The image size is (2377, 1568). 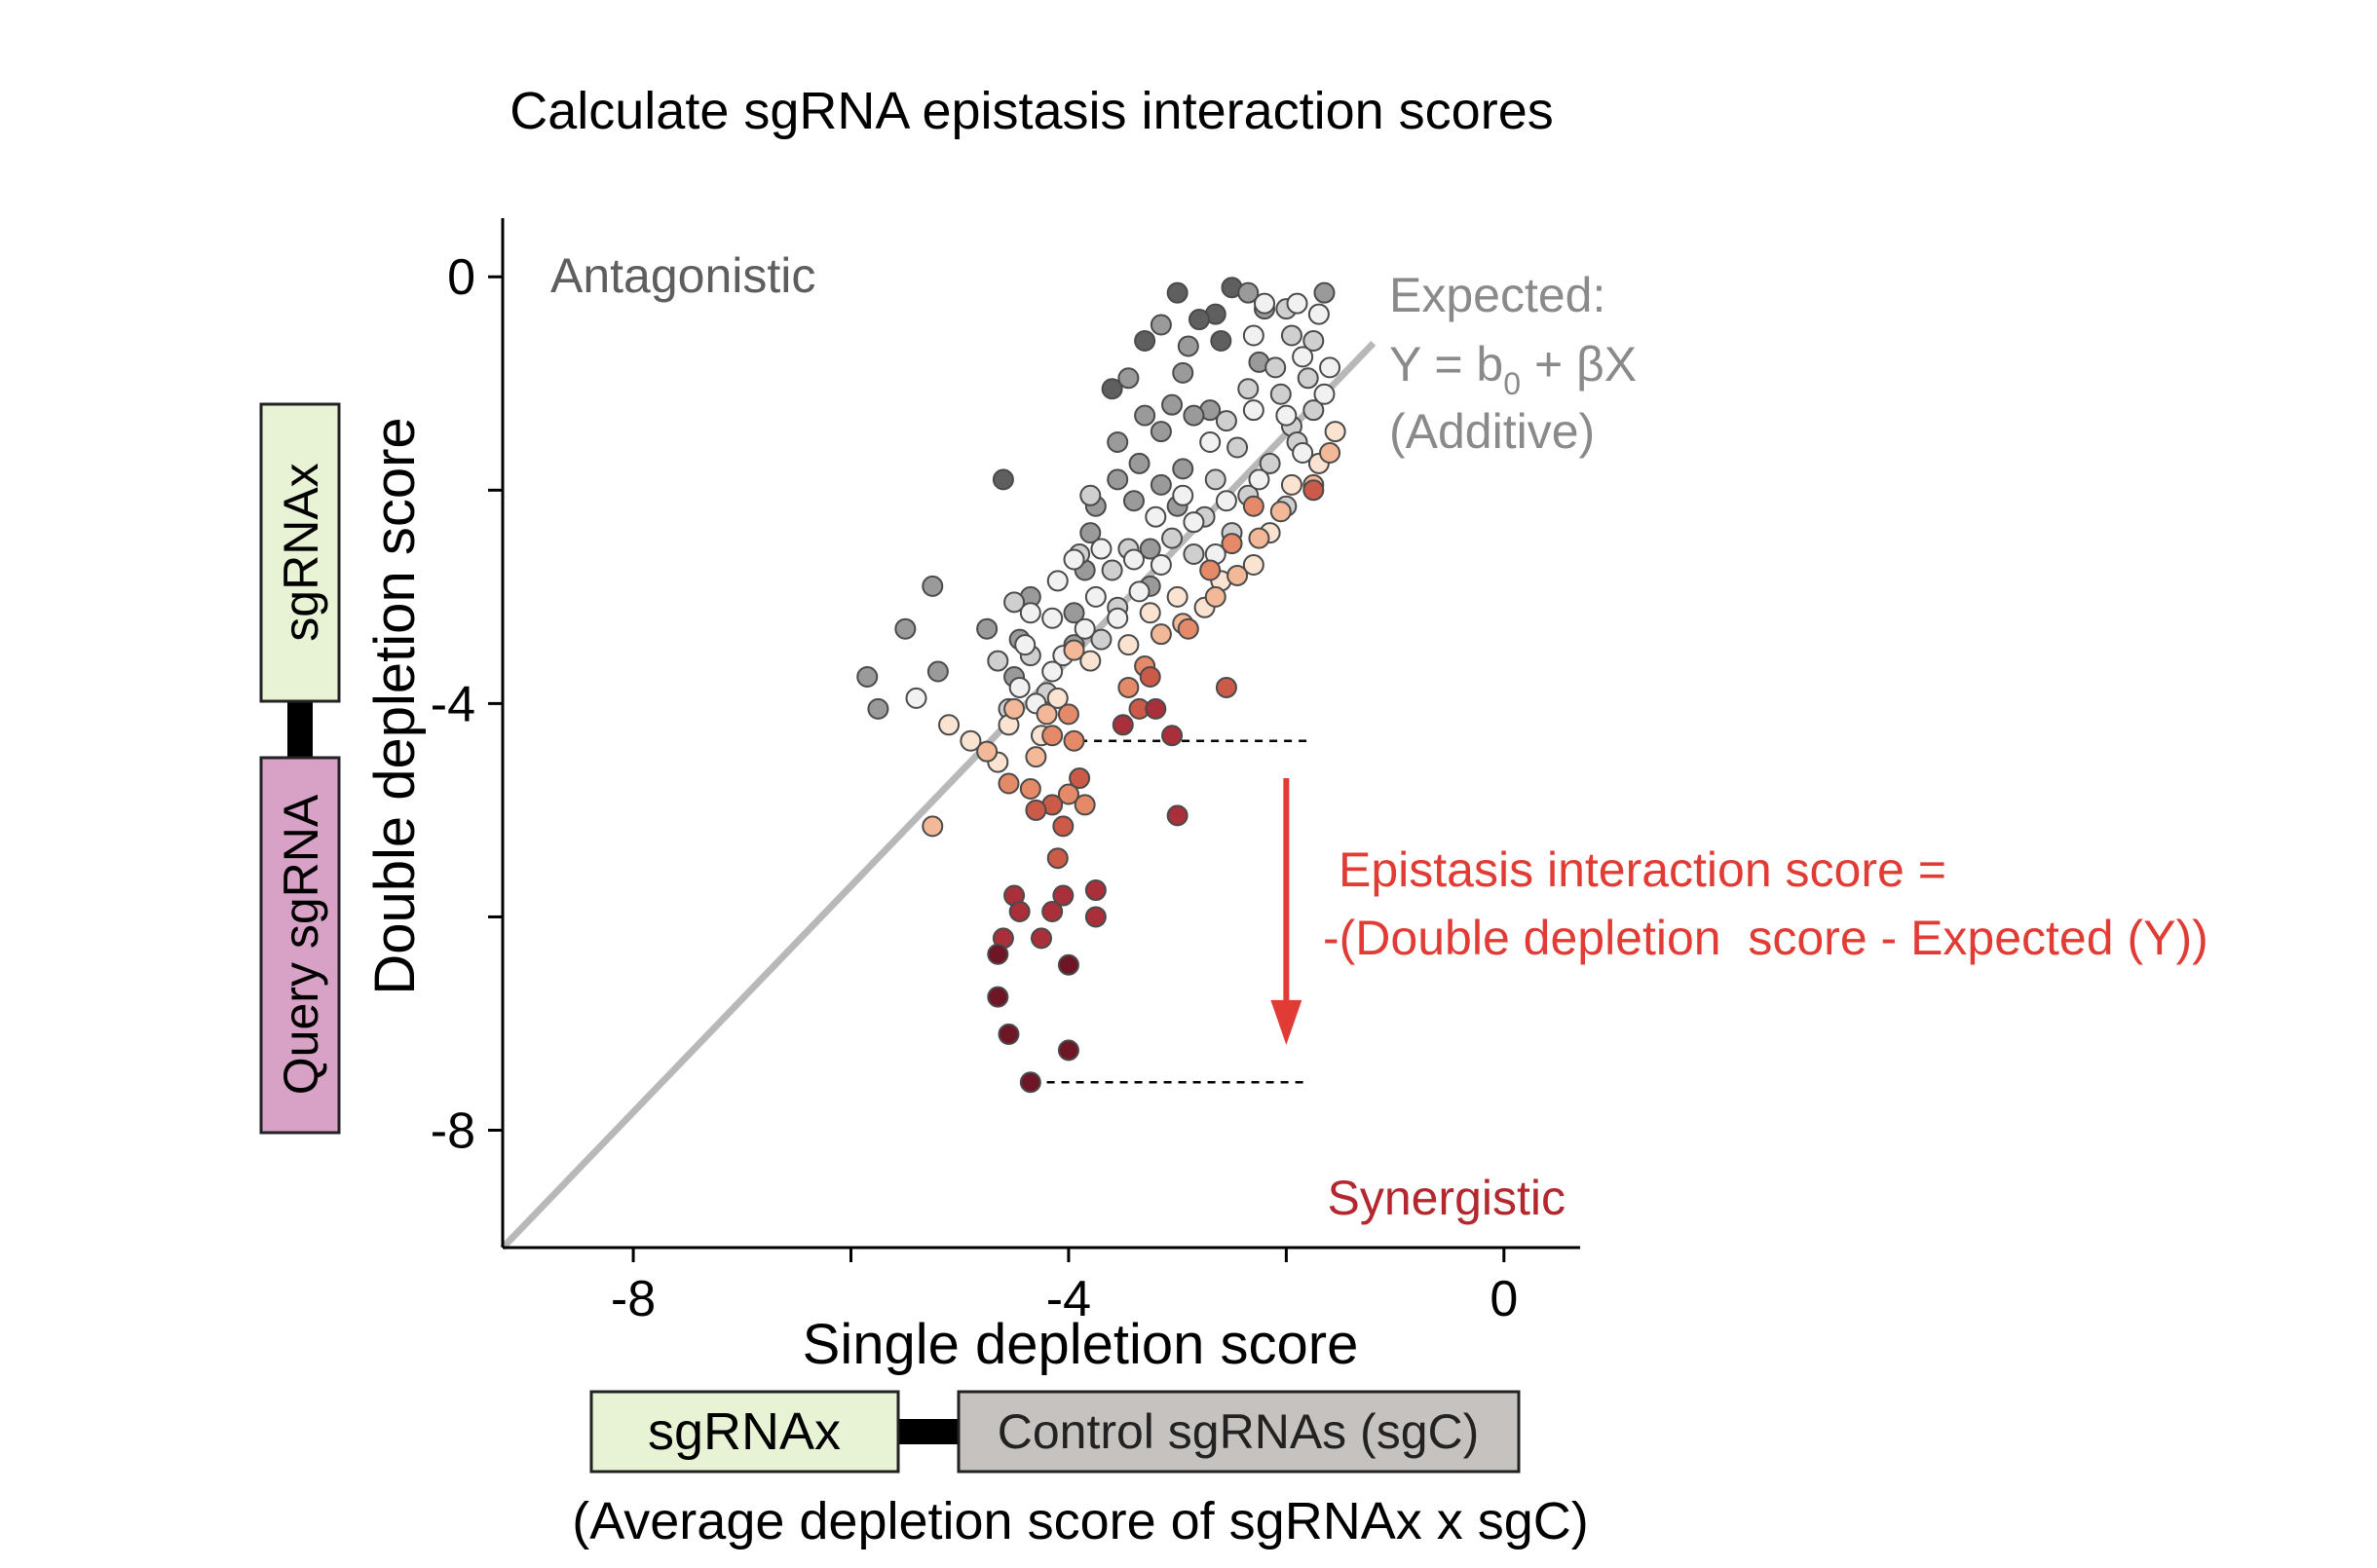 What do you see at coordinates (928, 1431) in the screenshot?
I see `horizontal-linker` at bounding box center [928, 1431].